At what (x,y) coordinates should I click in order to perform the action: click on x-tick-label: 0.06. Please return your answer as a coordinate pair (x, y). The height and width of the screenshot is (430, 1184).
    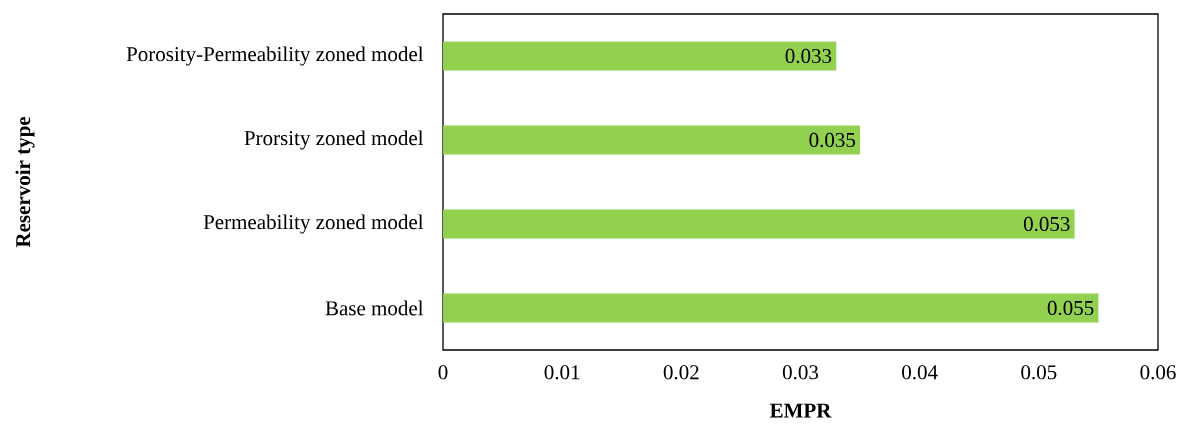
    Looking at the image, I should click on (1158, 372).